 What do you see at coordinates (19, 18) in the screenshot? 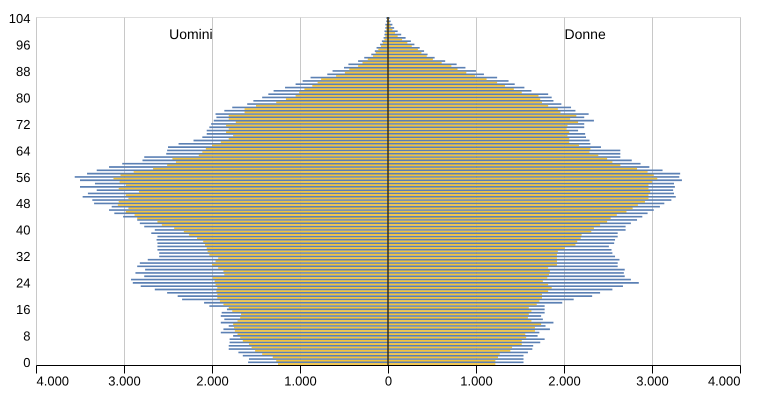
I see `y-tick-label: 104` at bounding box center [19, 18].